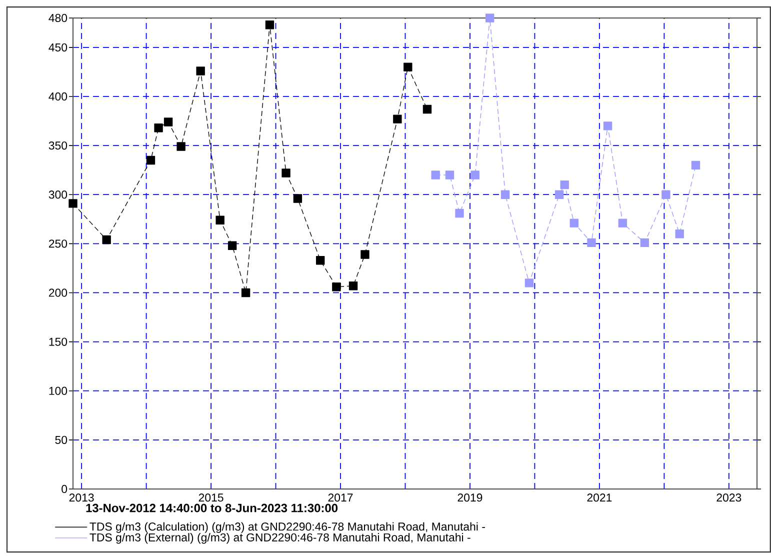 This screenshot has width=771, height=558. I want to click on x-tick-label: 2013, so click(81, 498).